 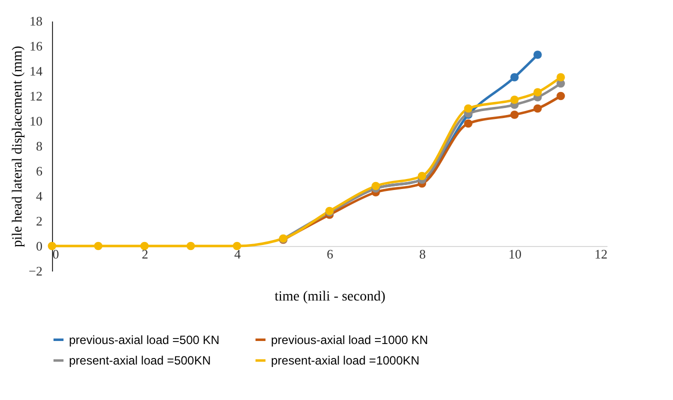 What do you see at coordinates (345, 361) in the screenshot?
I see `legend-label: present-axial load =1000KN` at bounding box center [345, 361].